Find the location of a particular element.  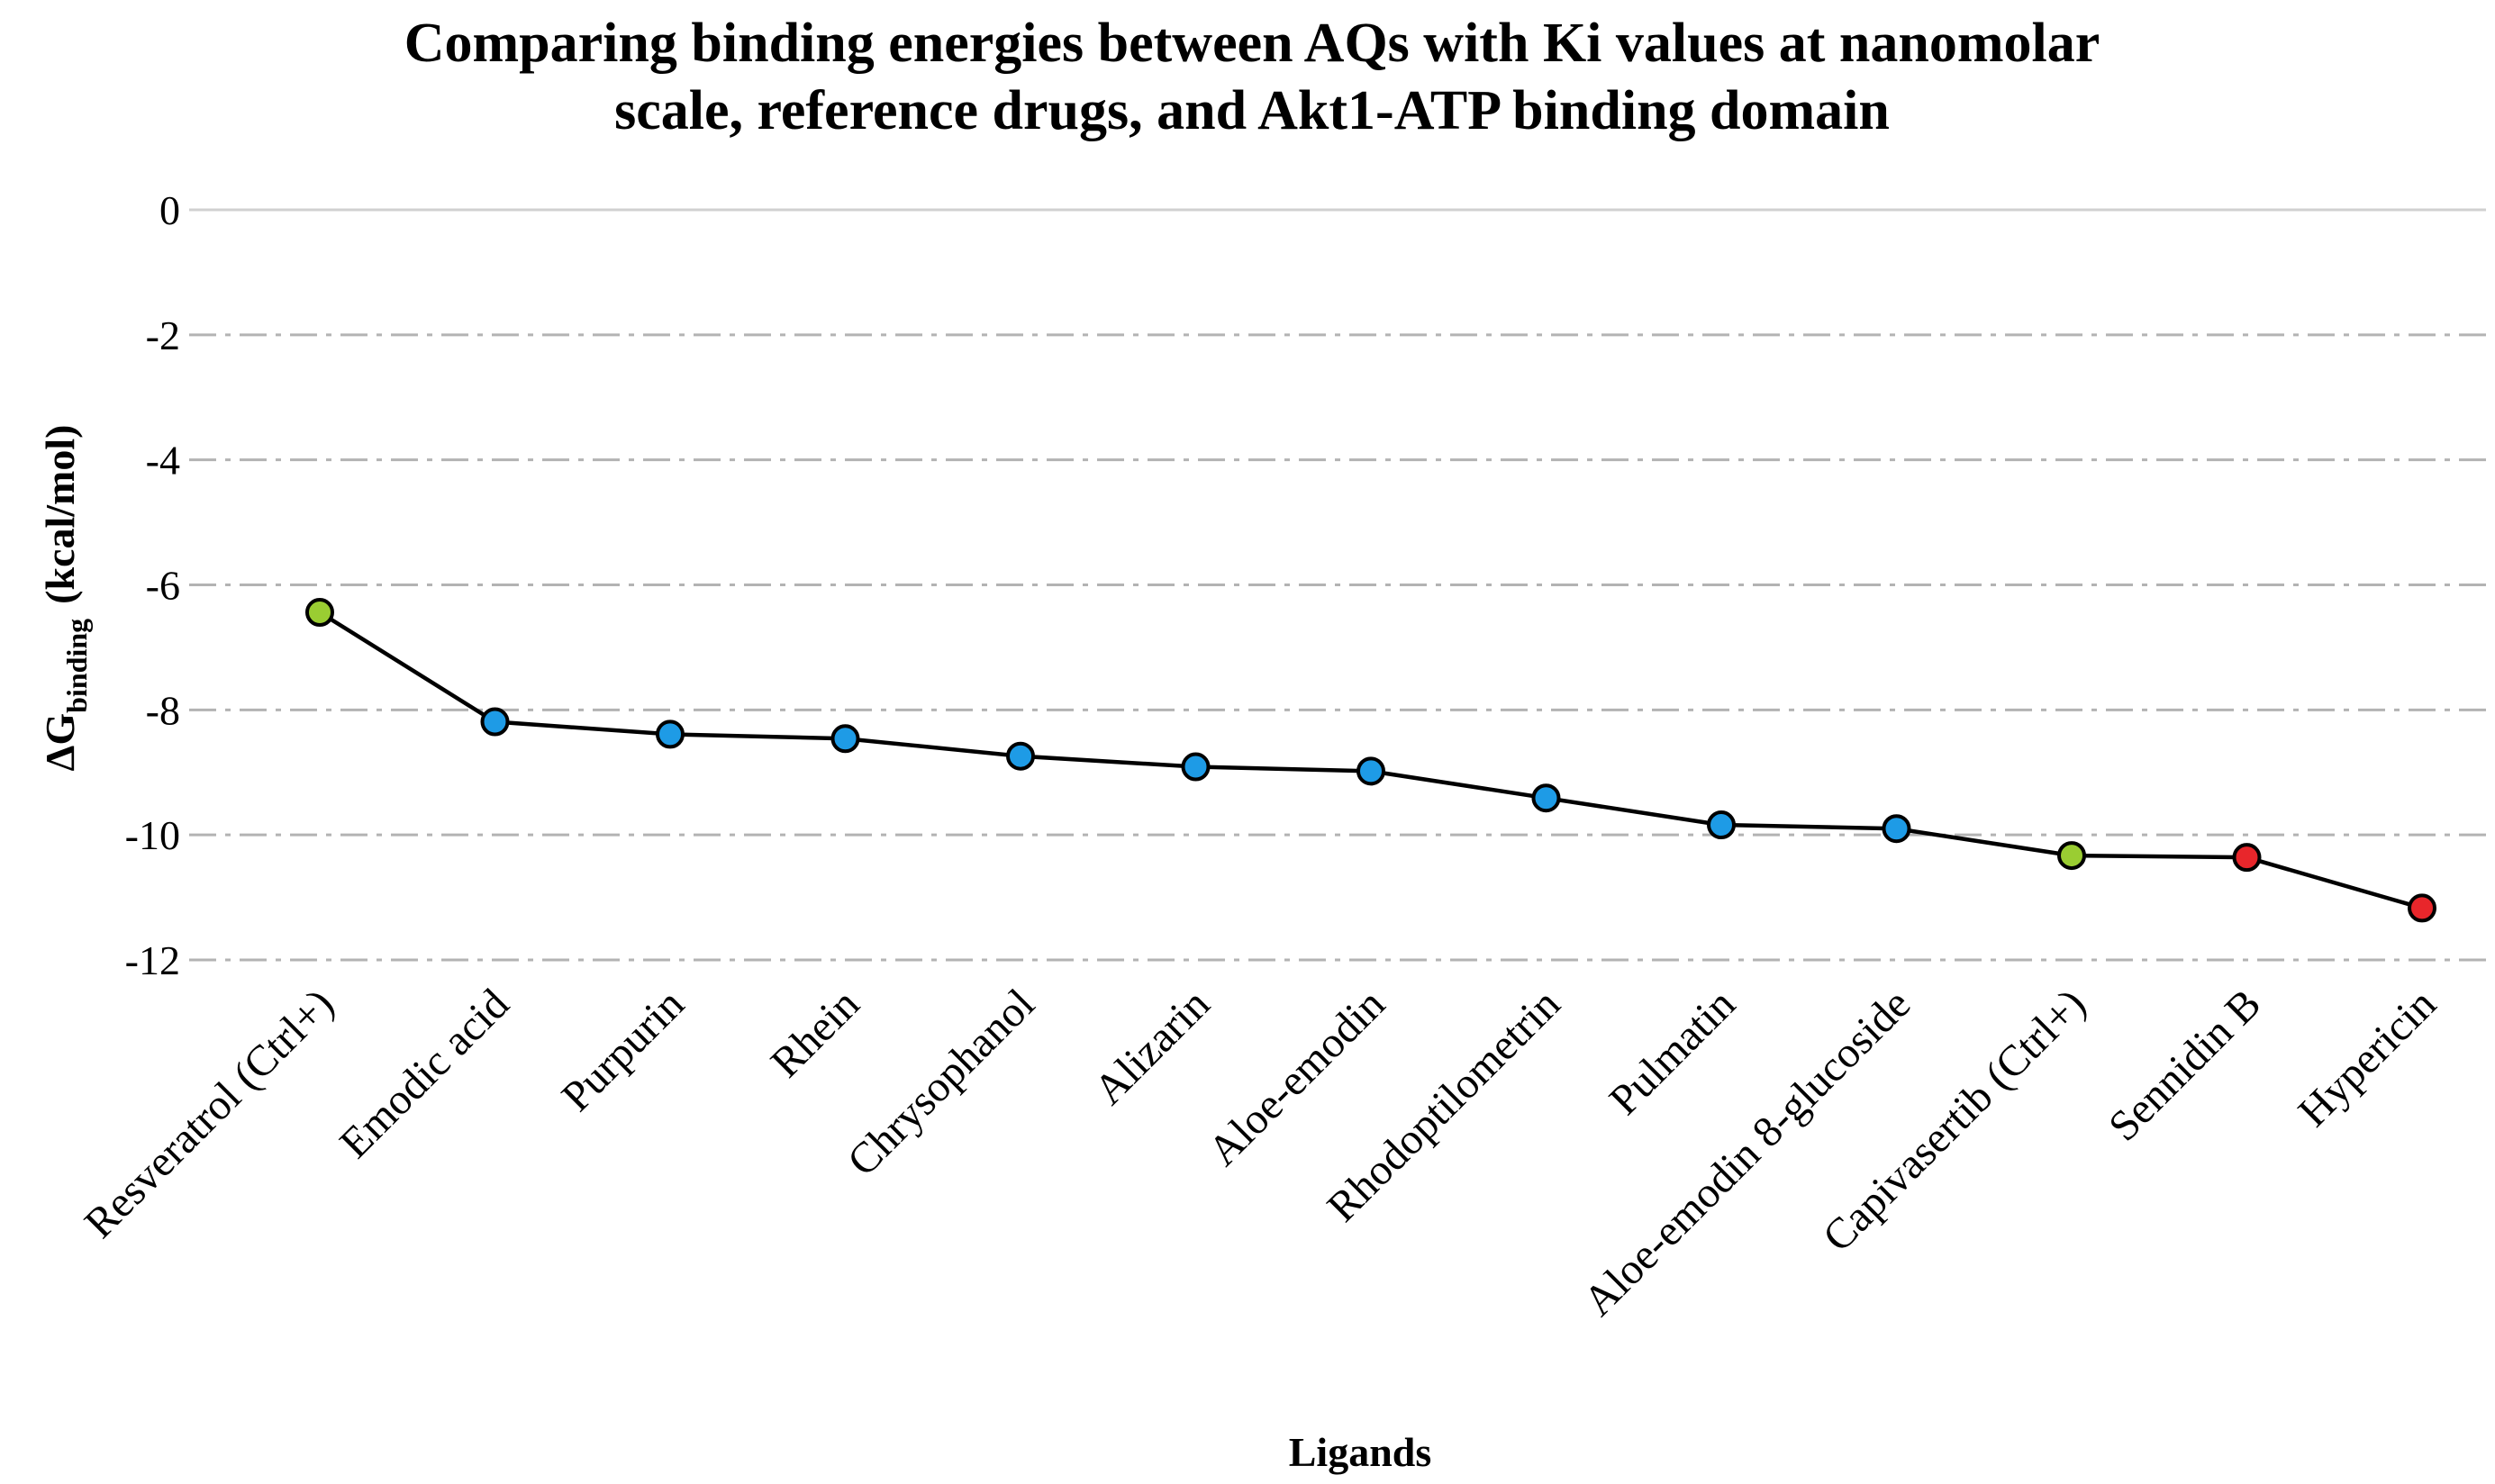

y-tick-label: -2 is located at coordinates (163, 335).